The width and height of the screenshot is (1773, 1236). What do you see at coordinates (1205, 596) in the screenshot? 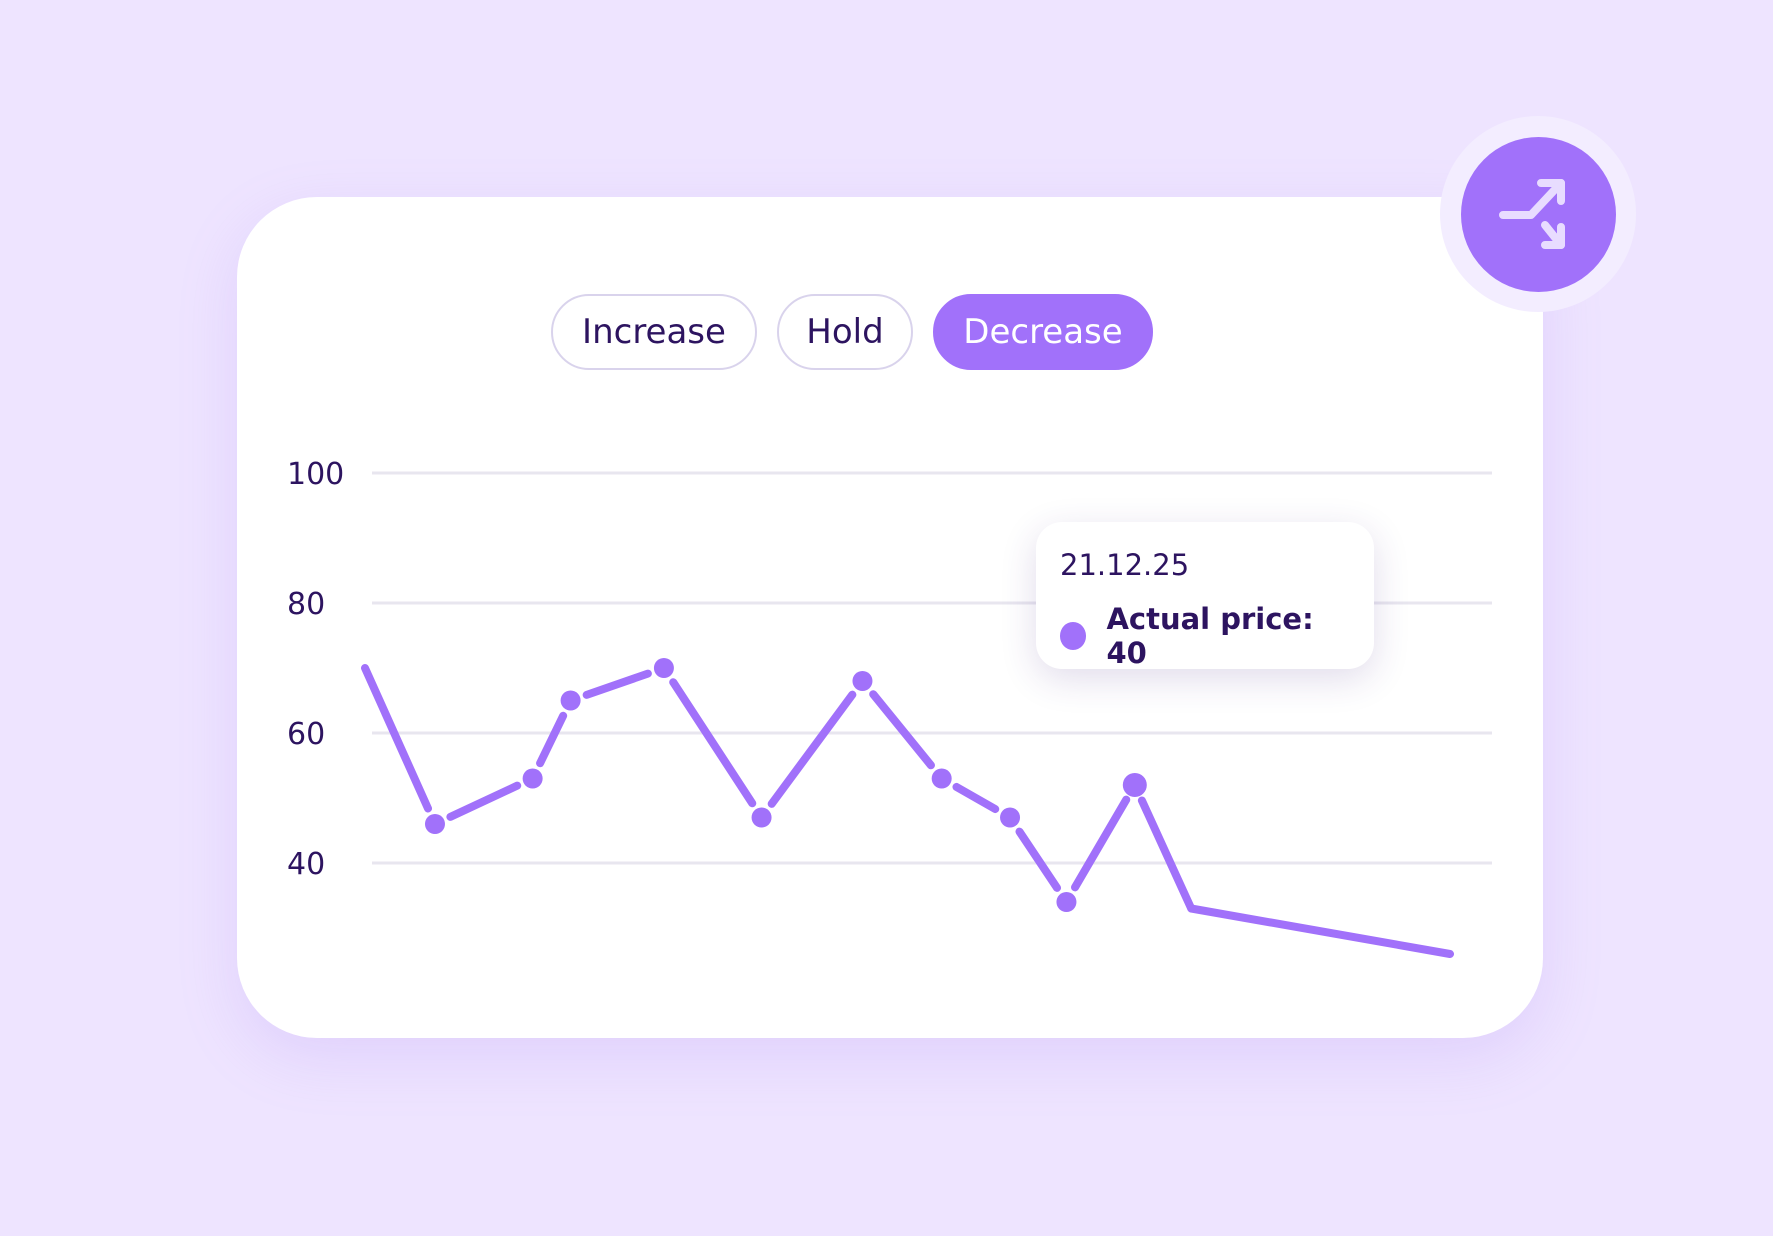
I see `chart-tooltip: 21.12.25 Actual price: 40` at bounding box center [1205, 596].